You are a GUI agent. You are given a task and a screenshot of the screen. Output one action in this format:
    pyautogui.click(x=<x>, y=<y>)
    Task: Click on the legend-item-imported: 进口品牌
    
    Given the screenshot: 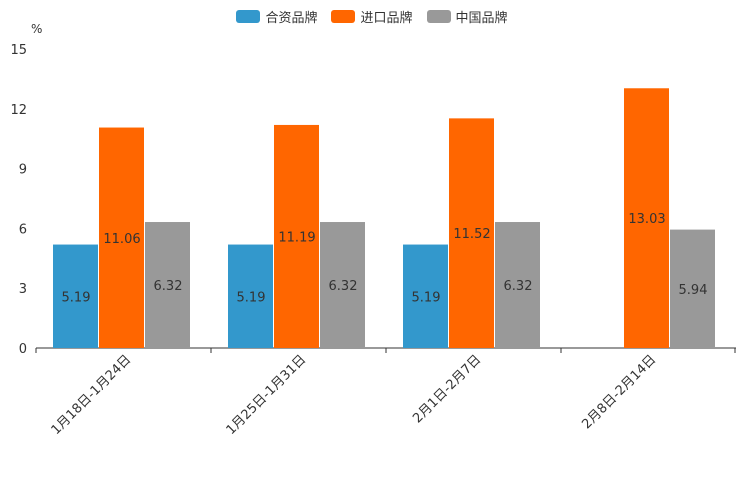 What is the action you would take?
    pyautogui.click(x=372, y=16)
    